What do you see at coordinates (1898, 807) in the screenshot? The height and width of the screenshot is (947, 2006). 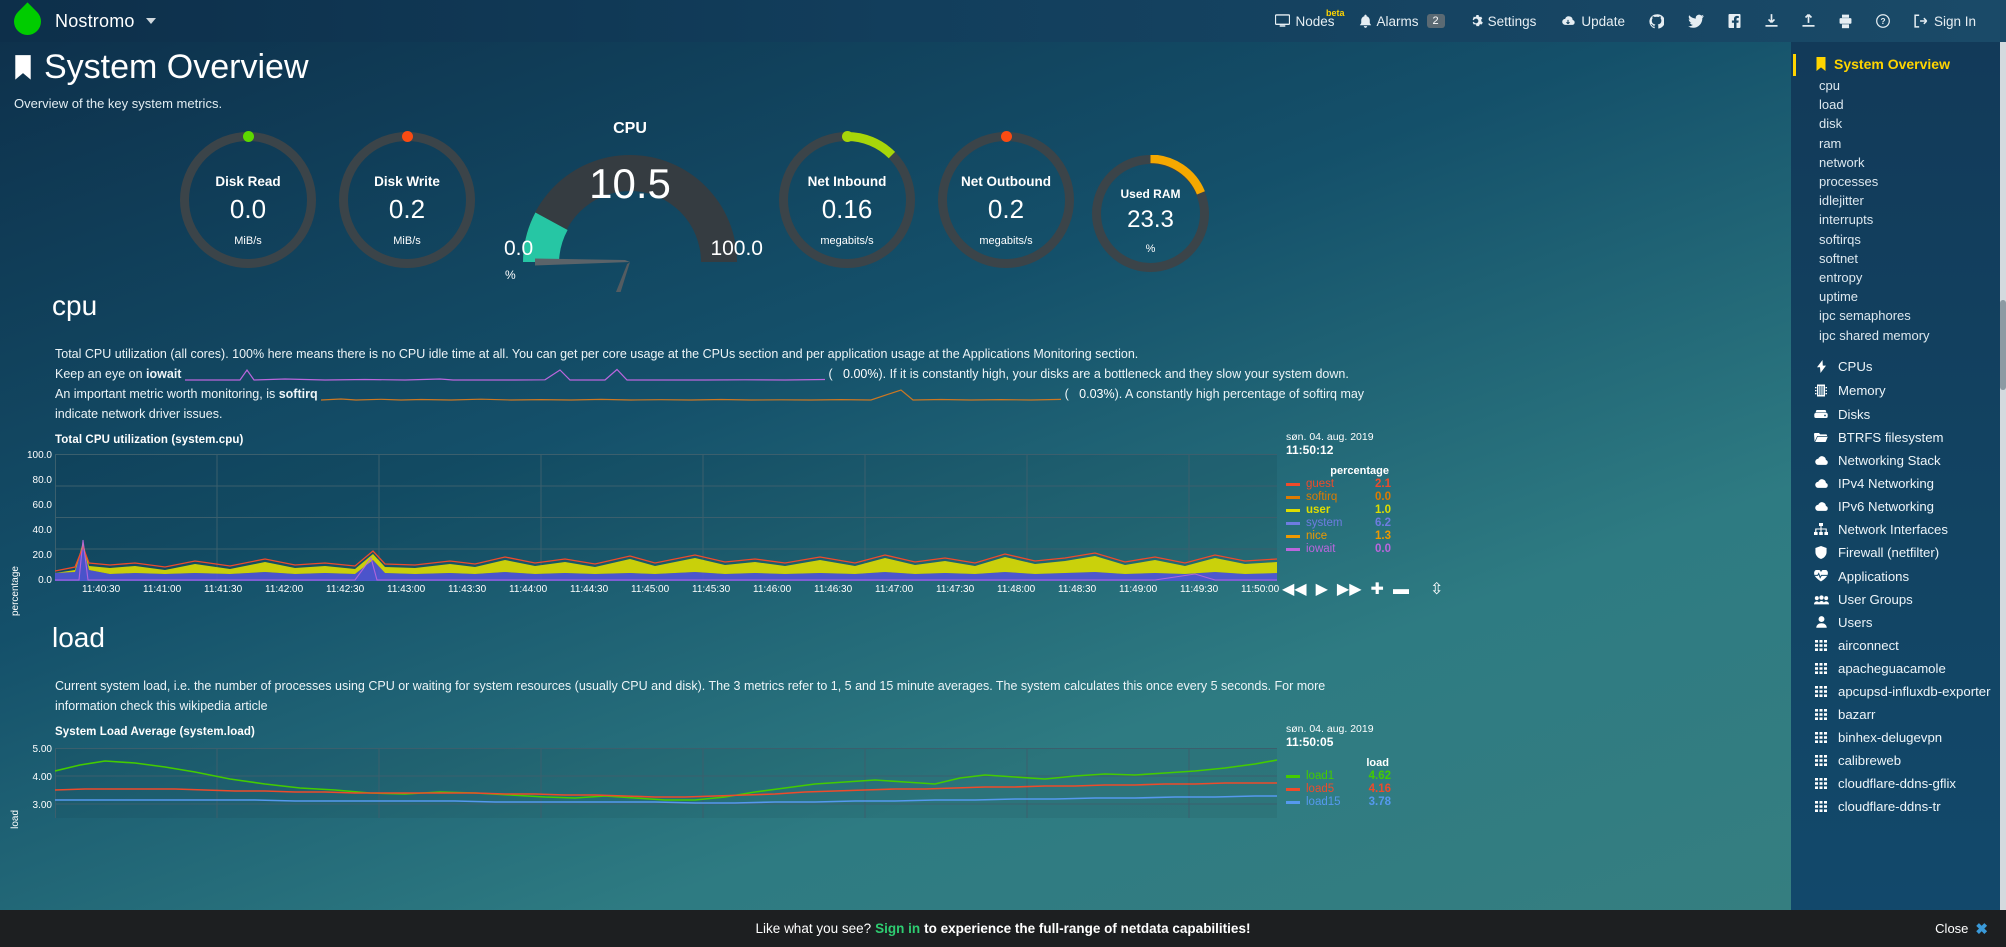 I see `sidebar-item-cloudflare-ddns-tr: cloudflare-ddns-tr` at bounding box center [1898, 807].